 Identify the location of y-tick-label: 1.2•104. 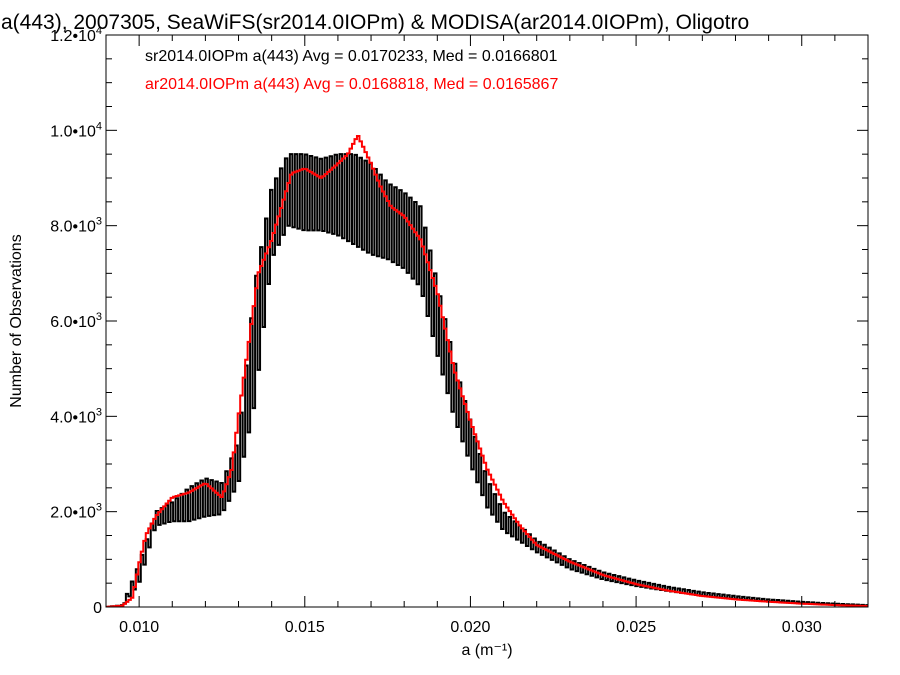
(76, 35).